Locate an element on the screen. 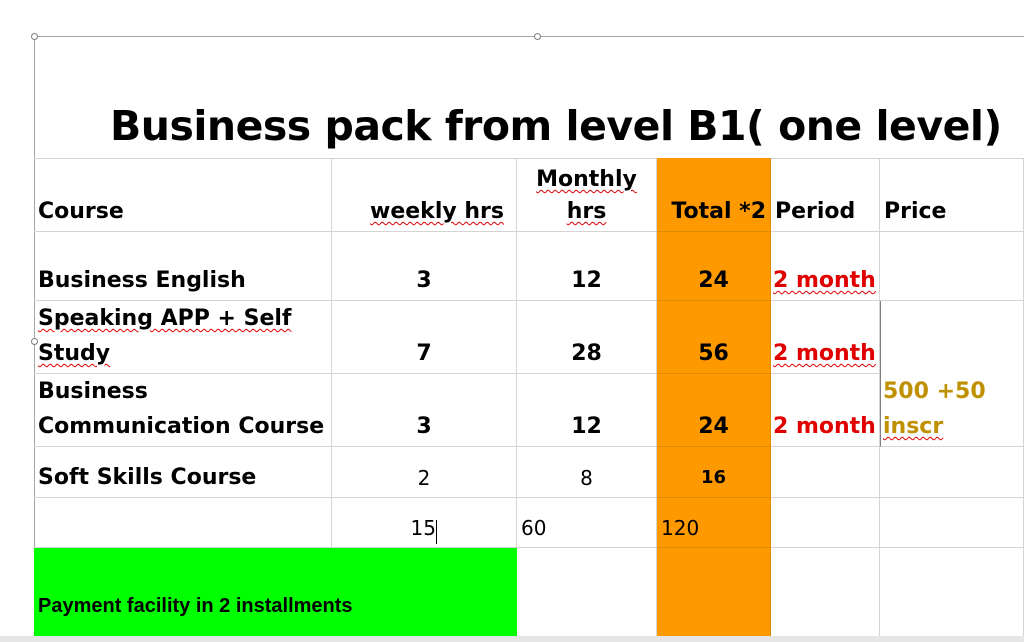 This screenshot has height=642, width=1024. row1-course: Business English is located at coordinates (183, 266).